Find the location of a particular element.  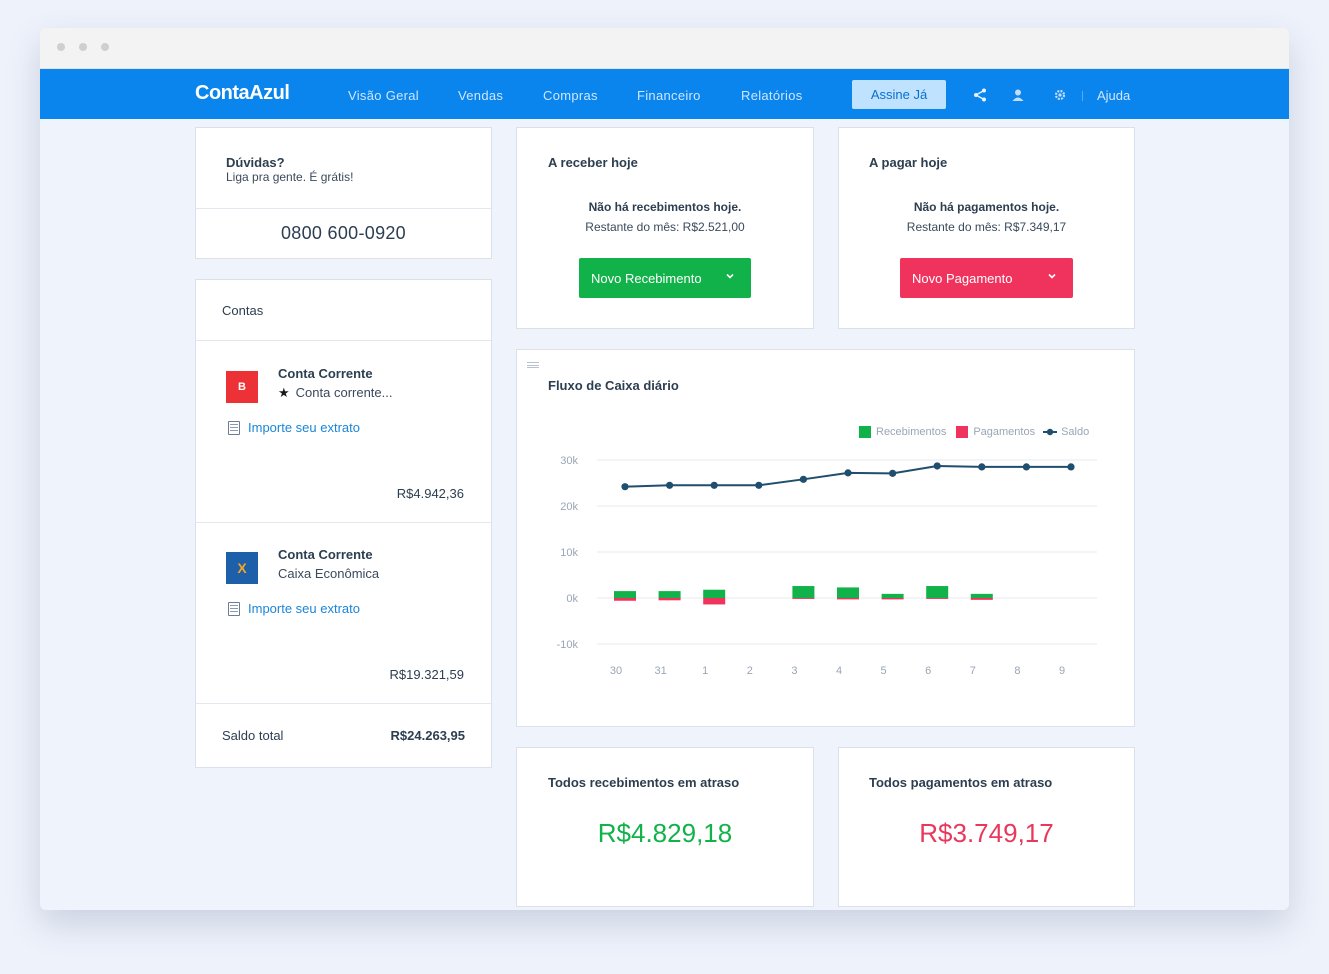

nav-item-visao-geral: Visão Geral is located at coordinates (383, 95).